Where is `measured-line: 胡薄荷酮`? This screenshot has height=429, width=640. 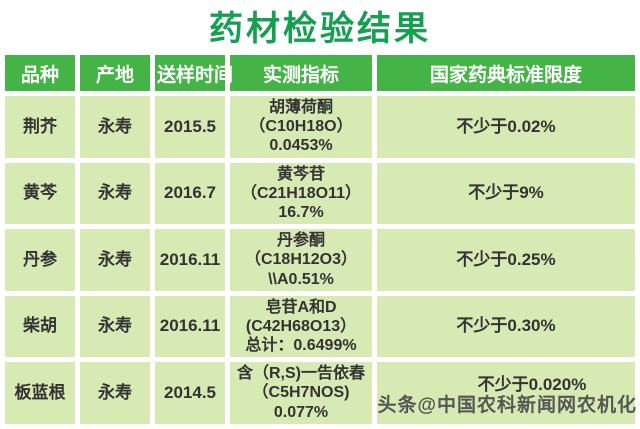 measured-line: 胡薄荷酮 is located at coordinates (300, 107).